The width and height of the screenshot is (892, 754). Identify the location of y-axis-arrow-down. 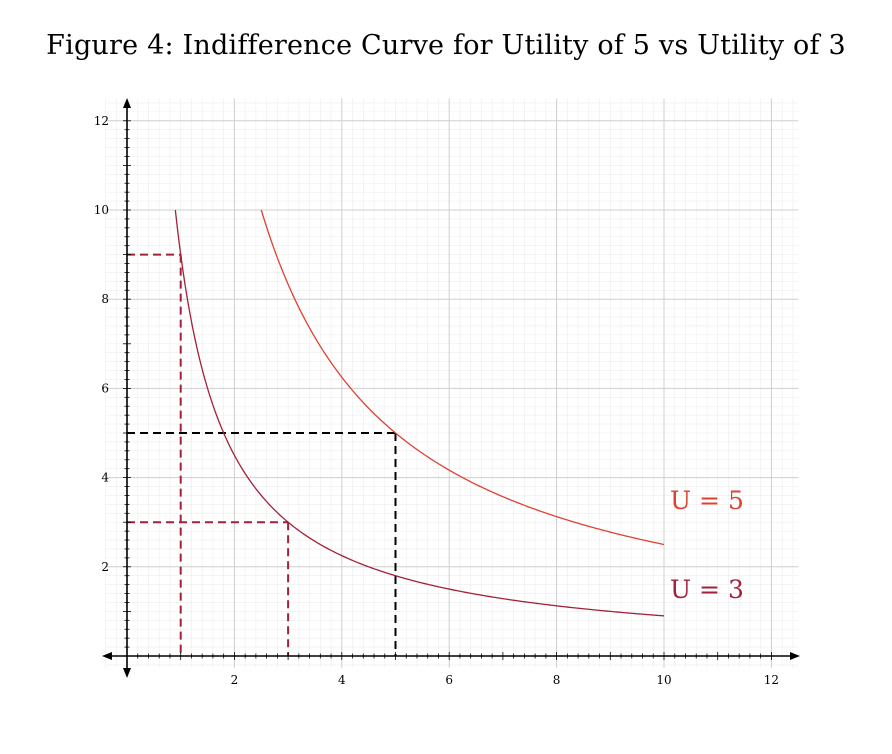
(127, 673).